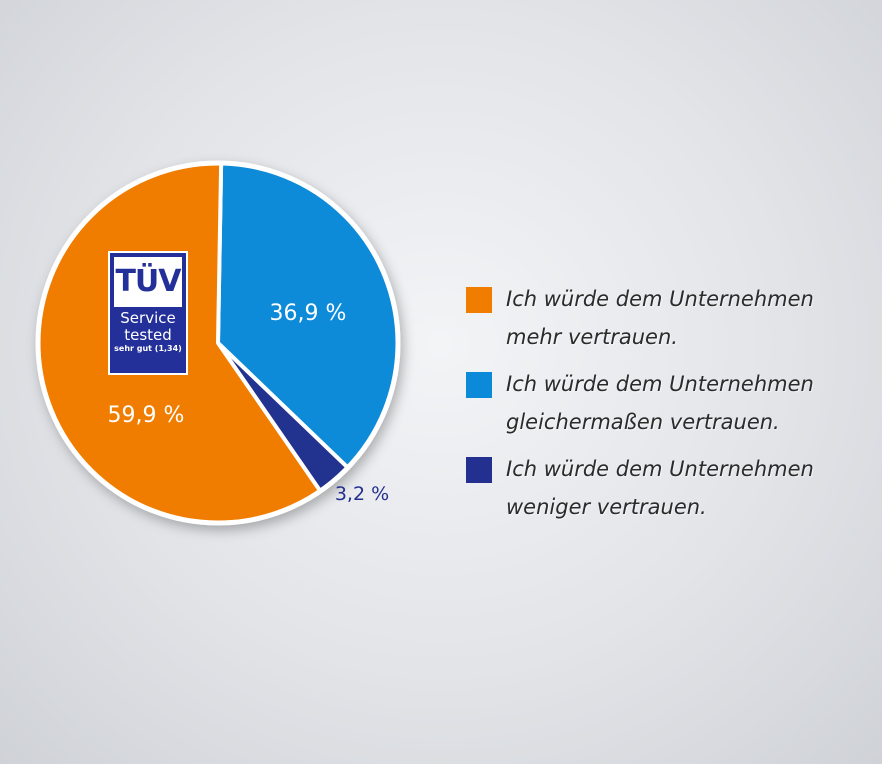 The height and width of the screenshot is (764, 882). Describe the element at coordinates (308, 313) in the screenshot. I see `slice-value-label: 36,9 %` at that location.